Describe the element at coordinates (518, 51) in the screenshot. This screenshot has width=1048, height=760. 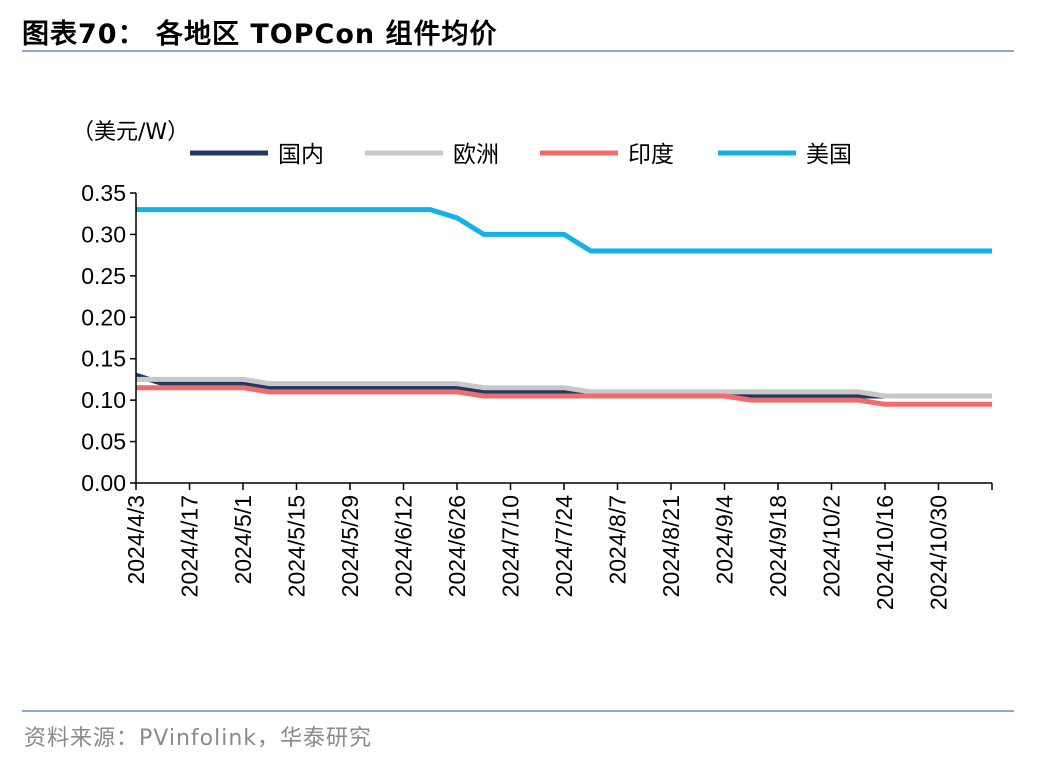
I see `title-divider` at that location.